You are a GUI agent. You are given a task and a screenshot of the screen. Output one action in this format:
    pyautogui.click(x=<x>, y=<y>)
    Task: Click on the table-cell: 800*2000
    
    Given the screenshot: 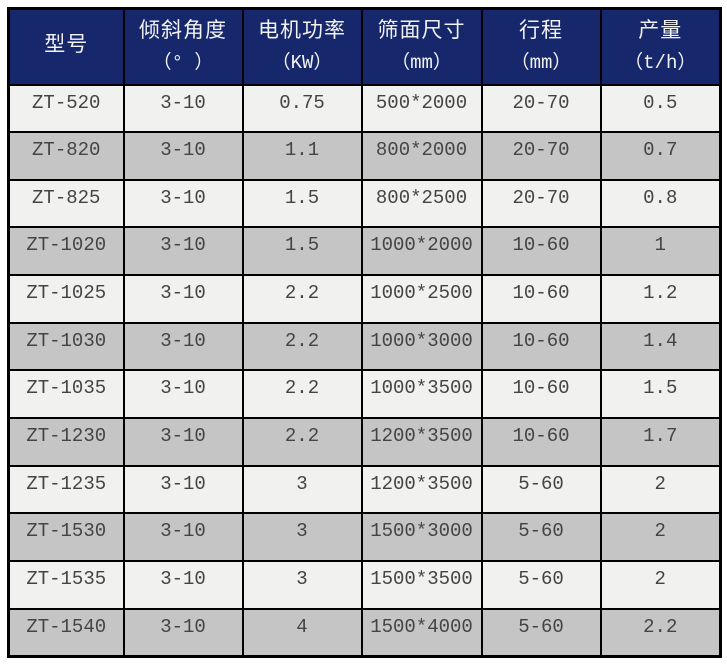 What is the action you would take?
    pyautogui.click(x=421, y=156)
    